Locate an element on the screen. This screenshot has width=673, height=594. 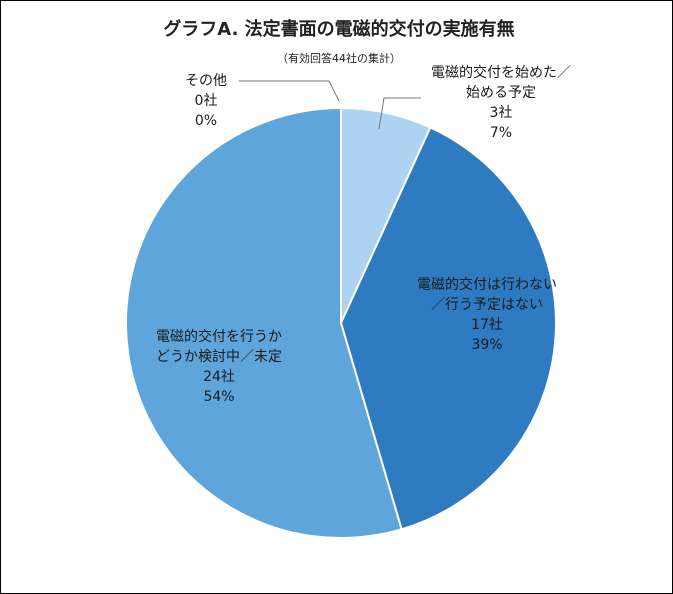
slice-not-planned-label: 電磁的交付は行わない ／行う予定はない 17社 39% is located at coordinates (487, 314).